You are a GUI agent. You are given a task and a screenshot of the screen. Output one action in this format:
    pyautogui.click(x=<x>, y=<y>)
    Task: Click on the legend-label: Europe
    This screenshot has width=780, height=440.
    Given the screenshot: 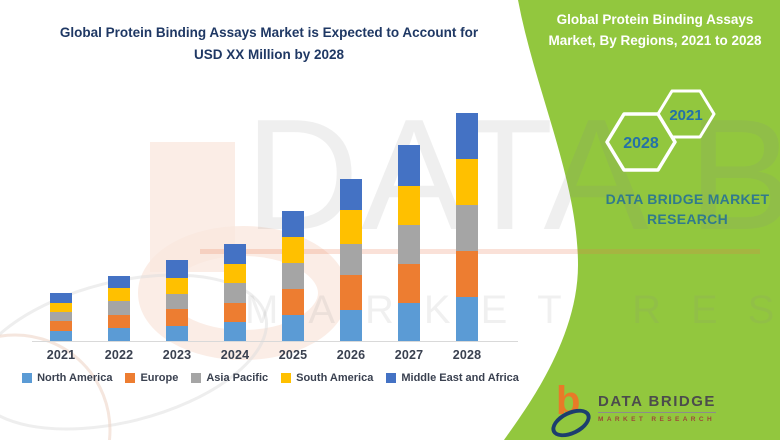 What is the action you would take?
    pyautogui.click(x=159, y=378)
    